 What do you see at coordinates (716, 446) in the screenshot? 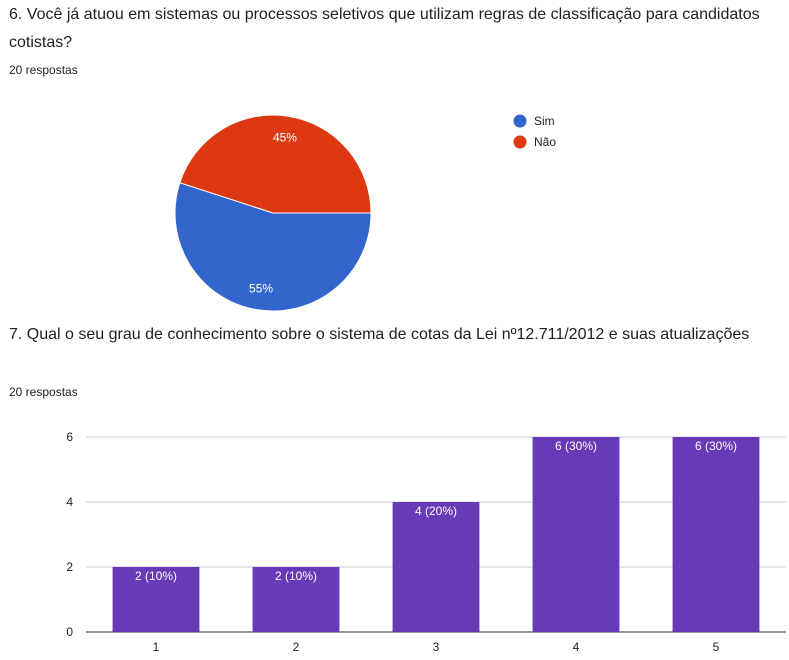
I see `bar-data-label-5: 6 (30%)` at bounding box center [716, 446].